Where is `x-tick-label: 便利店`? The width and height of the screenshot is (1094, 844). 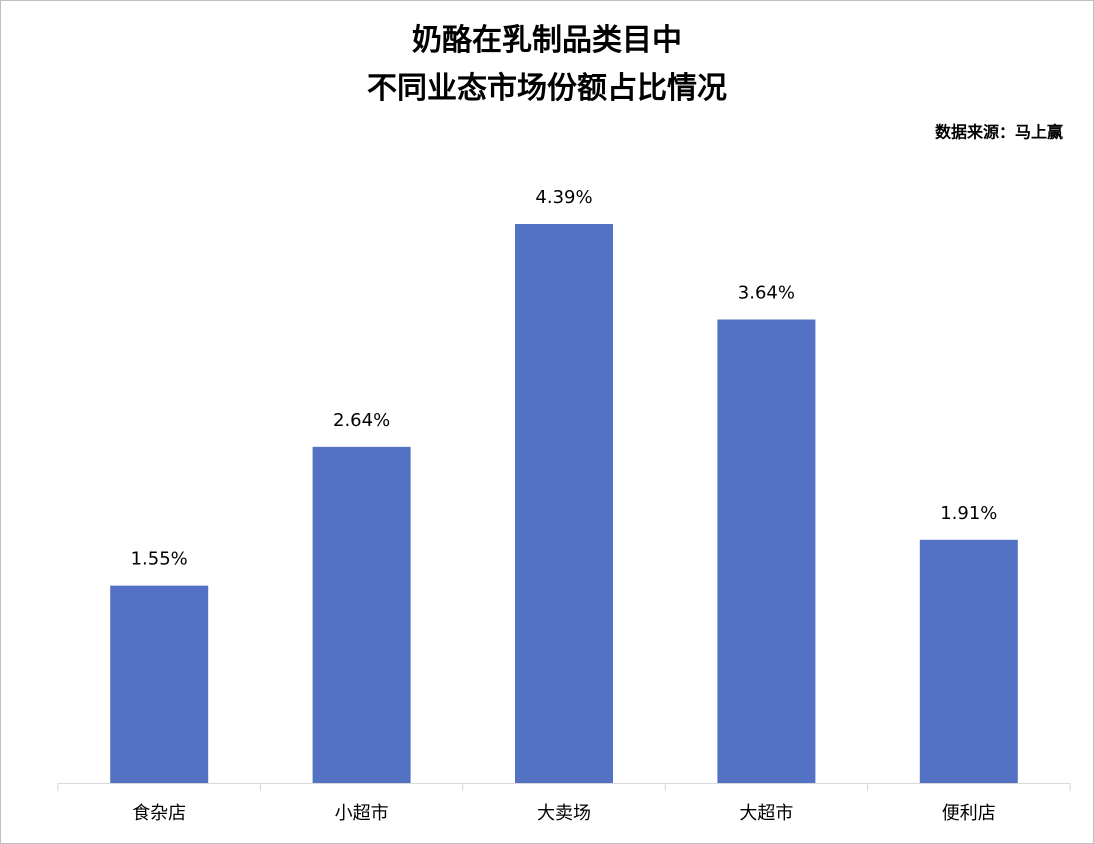 x-tick-label: 便利店 is located at coordinates (969, 813).